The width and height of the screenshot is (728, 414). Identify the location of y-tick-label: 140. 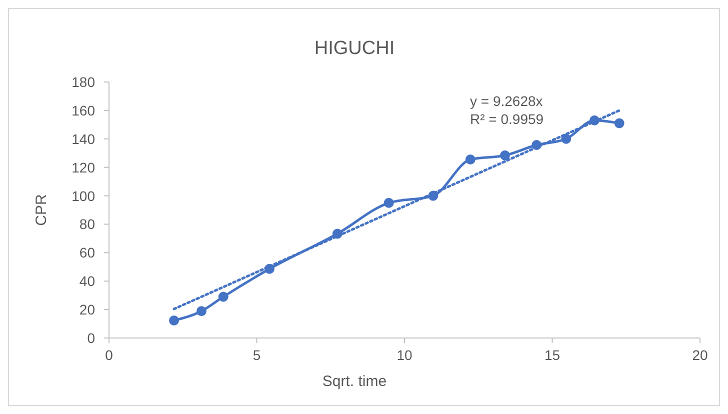
(84, 138).